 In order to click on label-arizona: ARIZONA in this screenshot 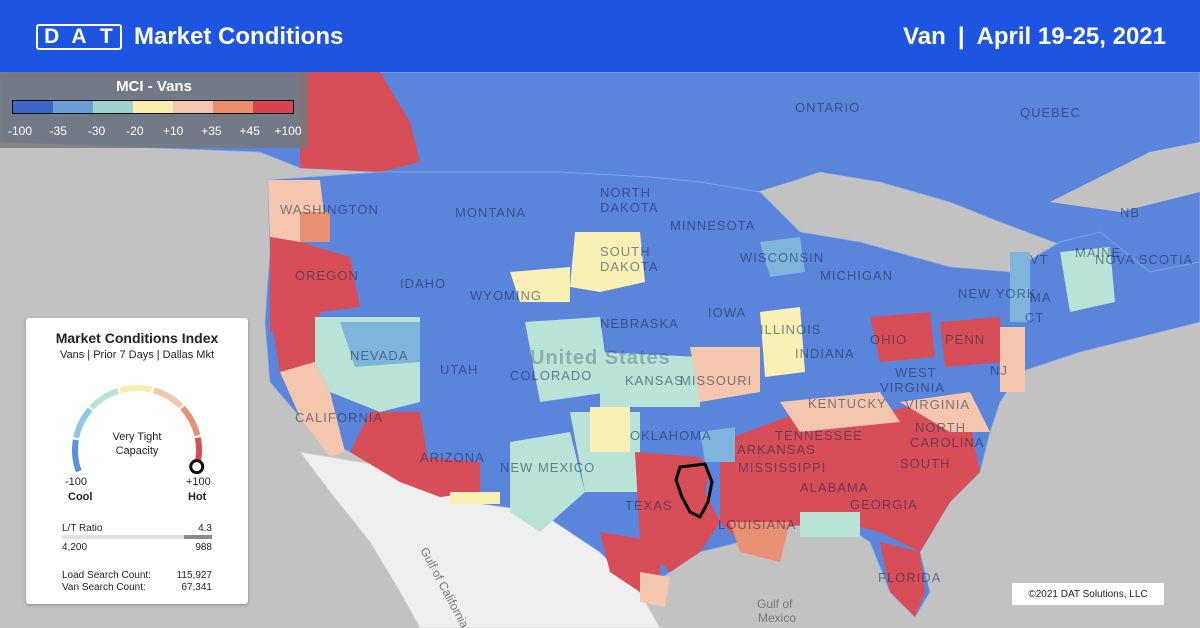, I will do `click(452, 457)`.